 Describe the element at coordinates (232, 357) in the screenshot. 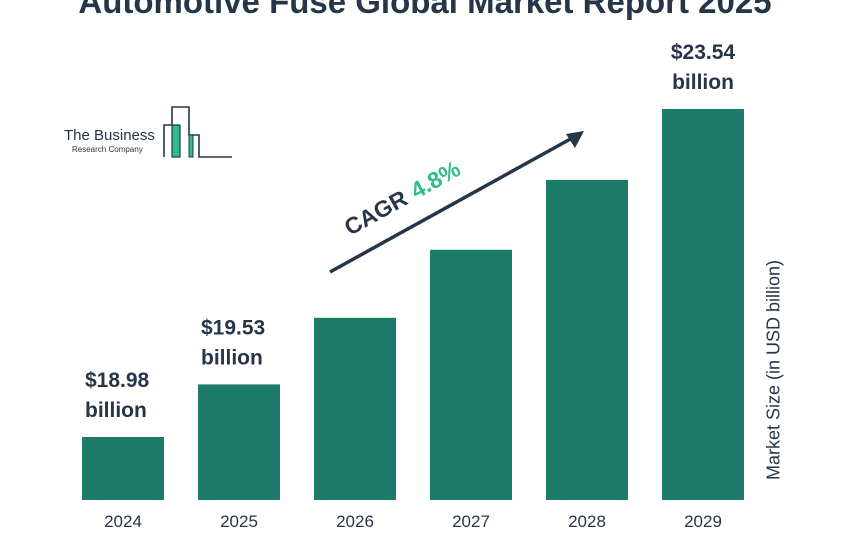

I see `data-label-2025: billion` at that location.